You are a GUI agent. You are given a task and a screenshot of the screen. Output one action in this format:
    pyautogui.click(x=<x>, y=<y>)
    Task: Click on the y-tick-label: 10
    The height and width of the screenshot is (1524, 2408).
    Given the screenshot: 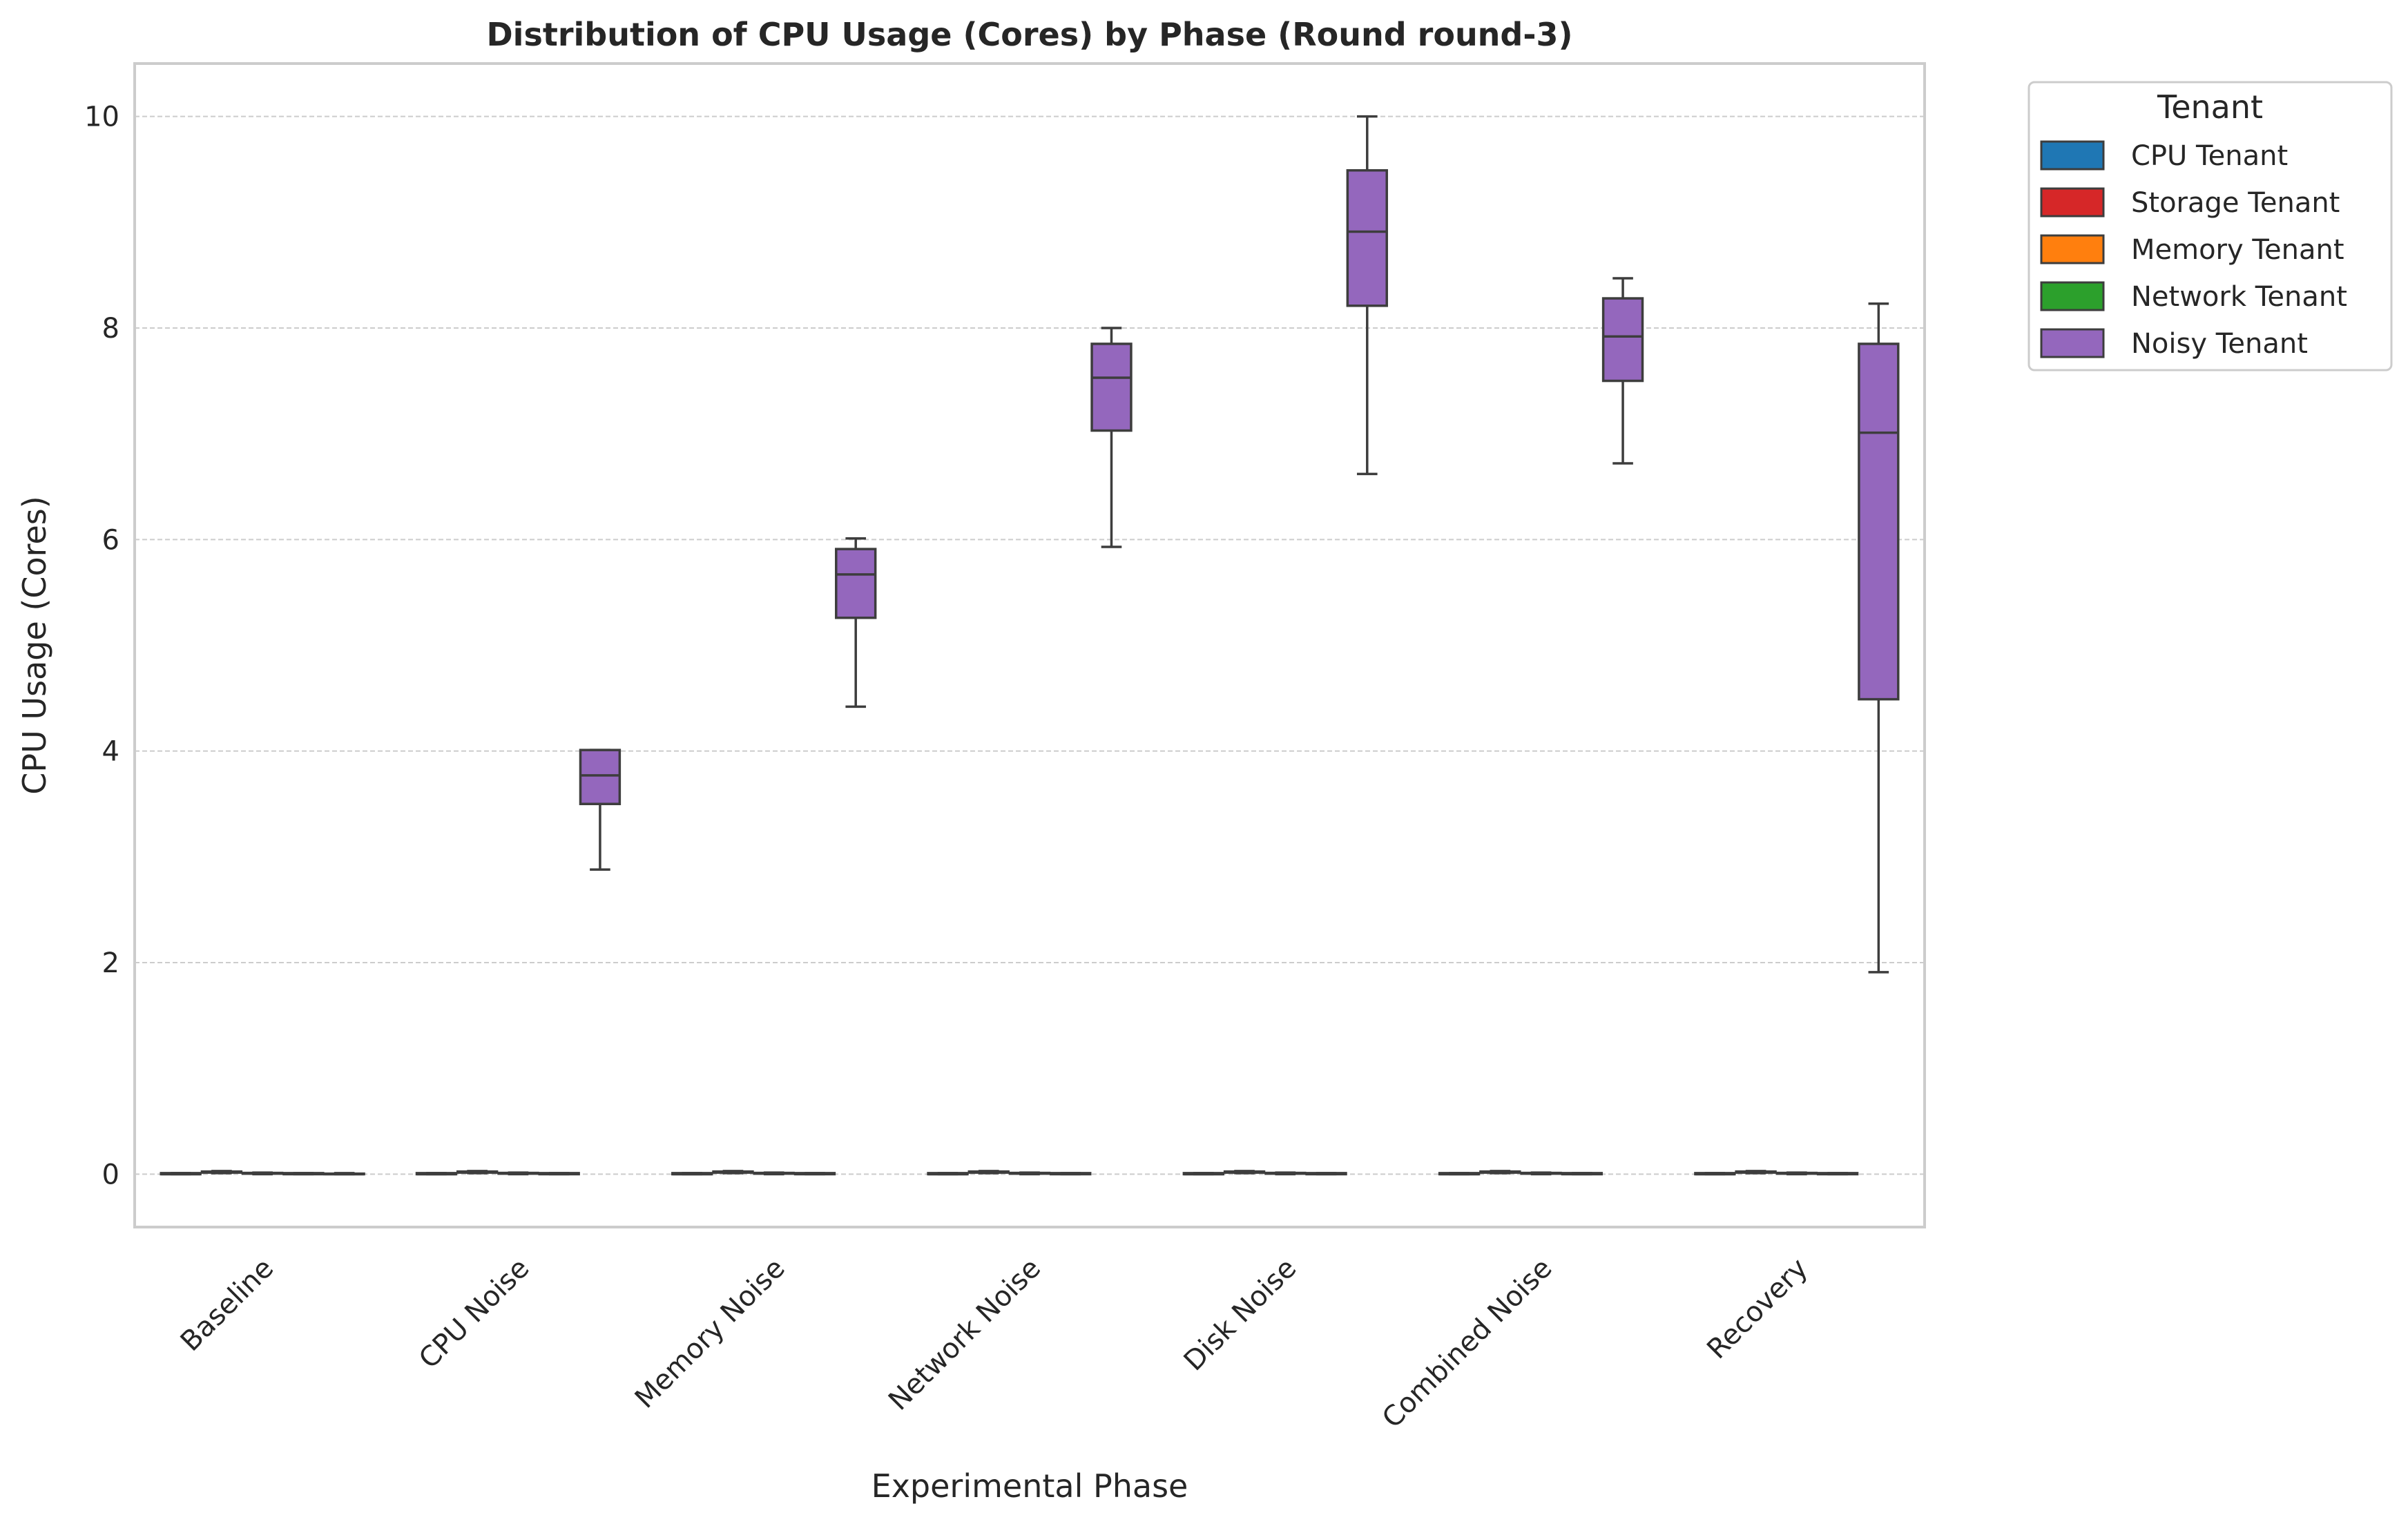 What is the action you would take?
    pyautogui.click(x=101, y=117)
    